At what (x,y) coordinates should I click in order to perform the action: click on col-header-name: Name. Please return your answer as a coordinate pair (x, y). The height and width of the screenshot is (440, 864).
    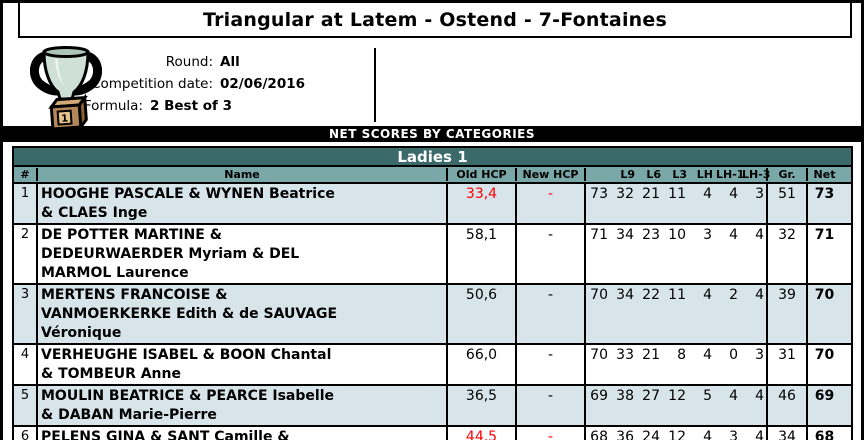
    Looking at the image, I should click on (243, 174).